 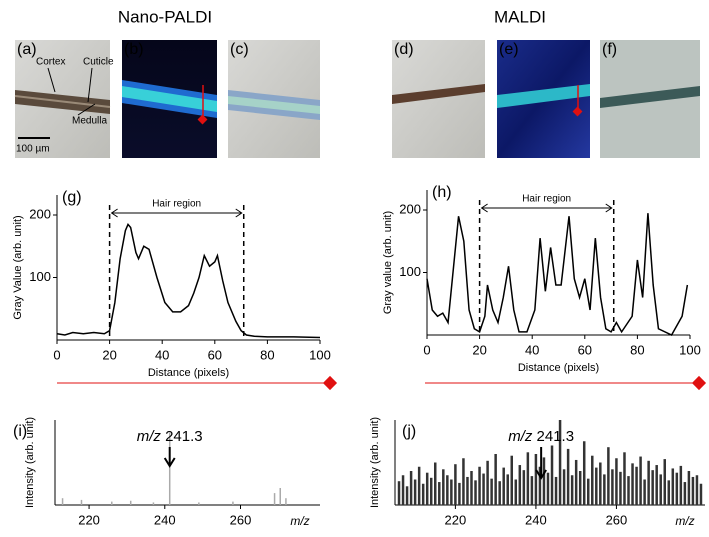 I want to click on annotation: Medulla, so click(x=89, y=121).